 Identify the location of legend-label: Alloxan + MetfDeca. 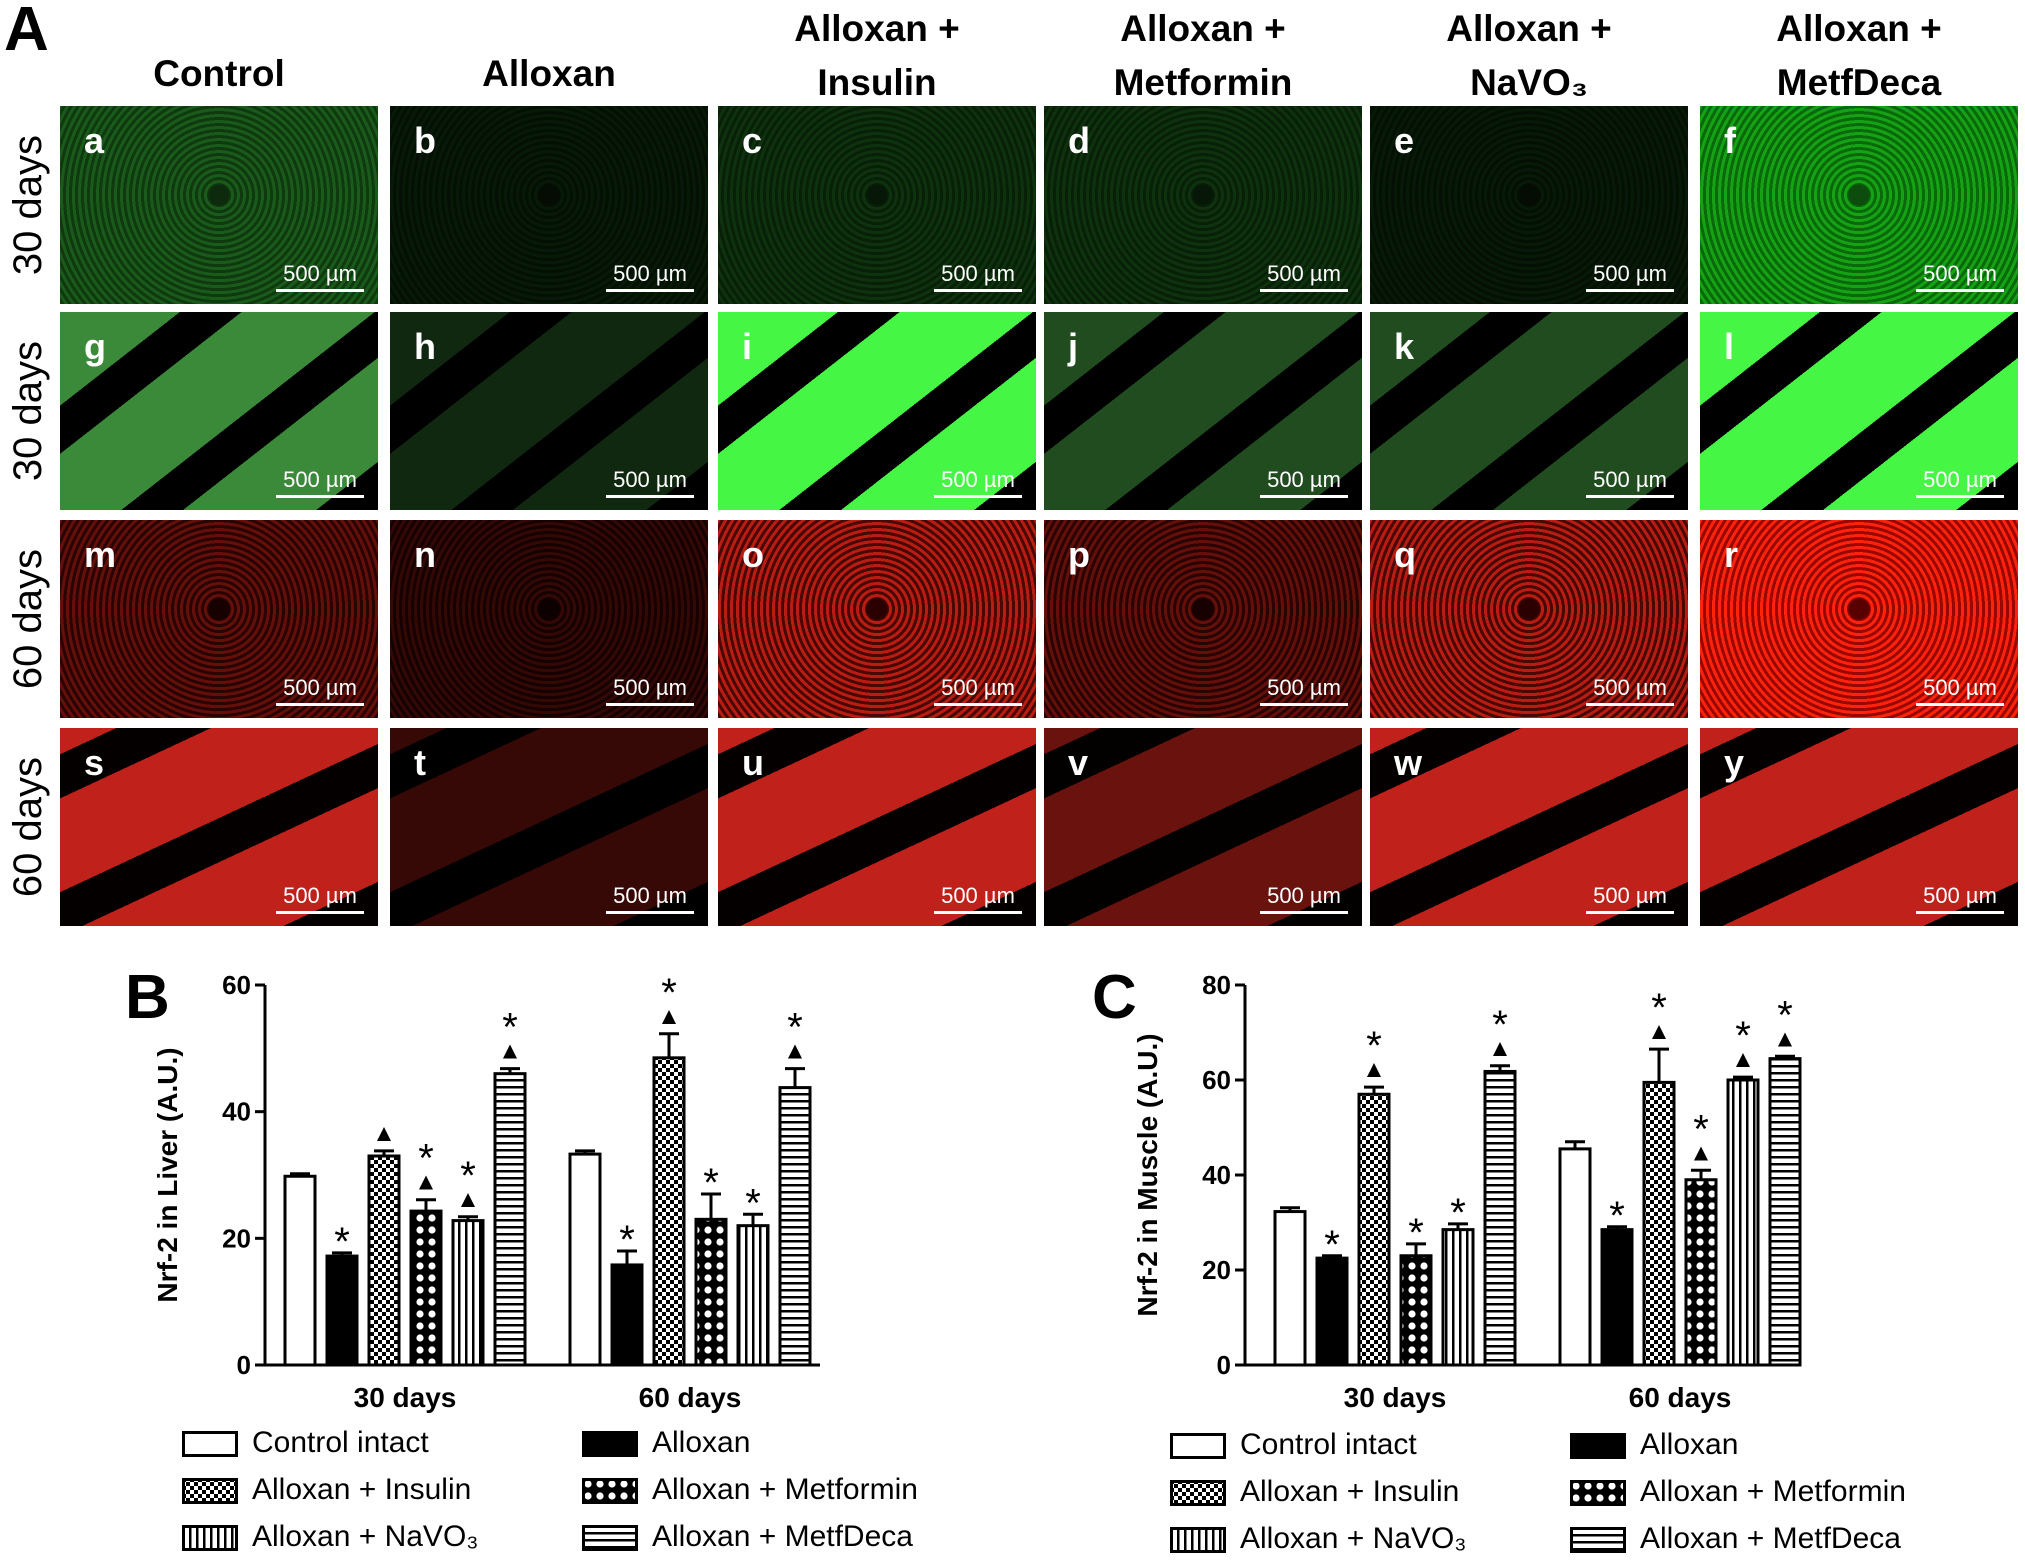
(782, 1536).